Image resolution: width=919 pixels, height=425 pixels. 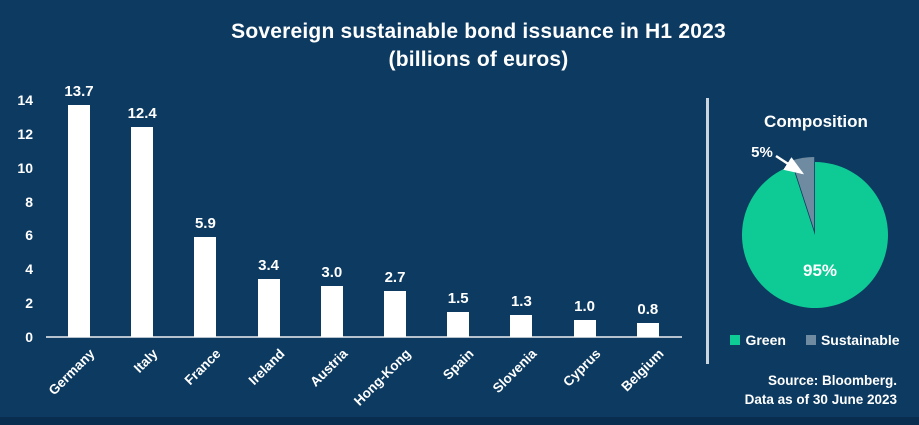 I want to click on legend-item-sustainable: Sustainable, so click(x=852, y=340).